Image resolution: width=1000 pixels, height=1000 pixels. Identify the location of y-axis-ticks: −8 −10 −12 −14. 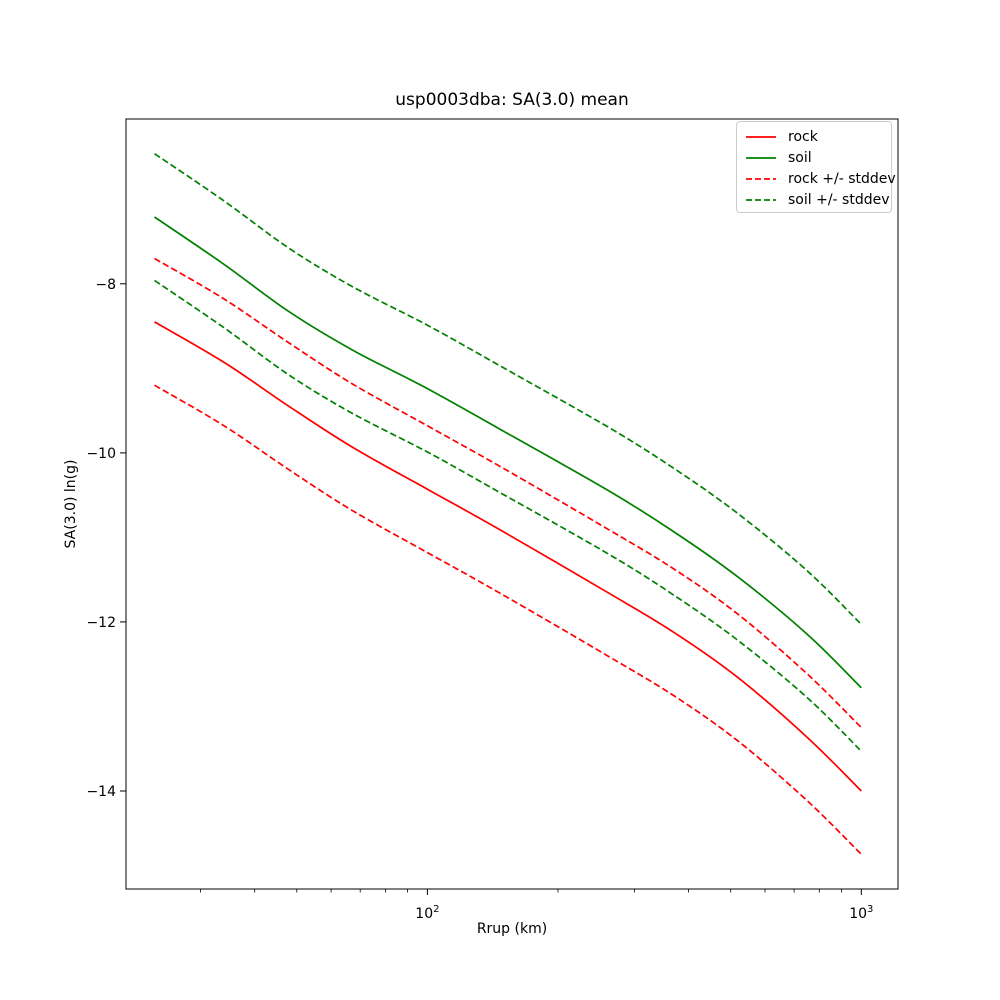
(106, 538).